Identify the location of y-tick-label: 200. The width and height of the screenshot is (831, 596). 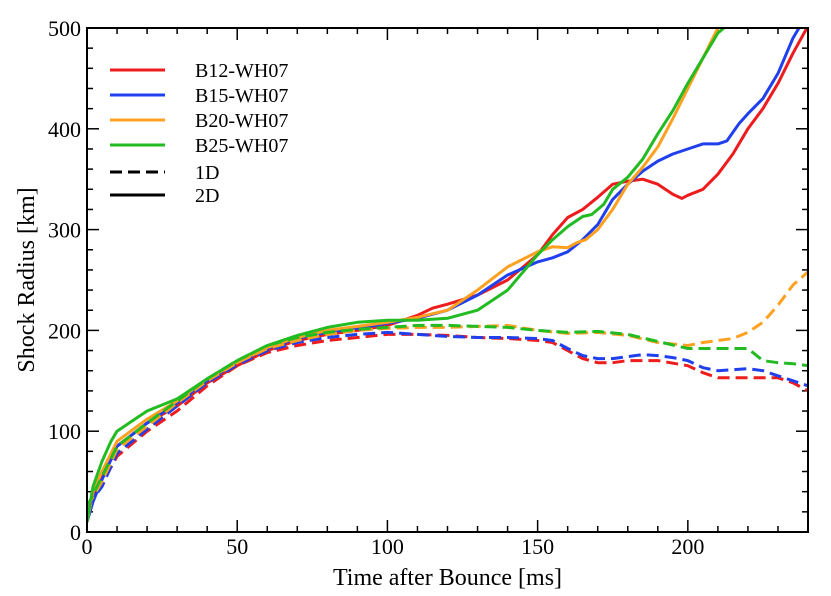
(64, 330).